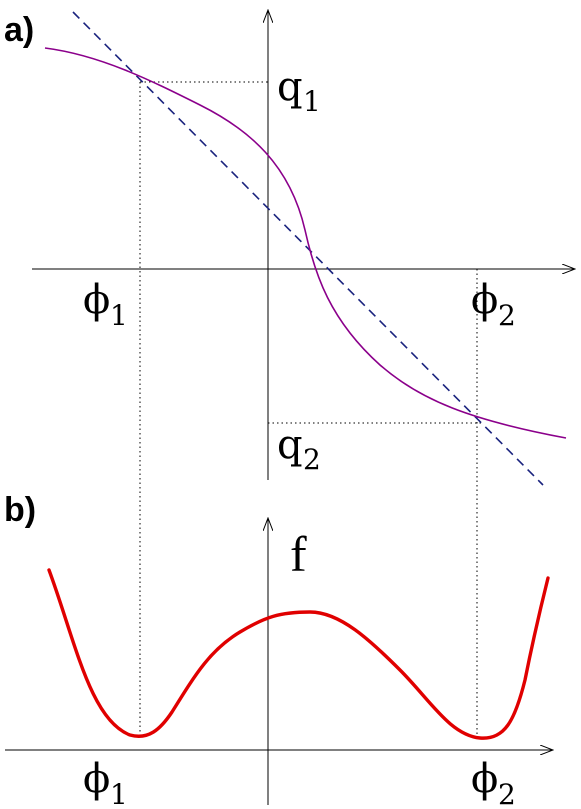 This screenshot has height=809, width=581. I want to click on panel-b-label: b), so click(20, 510).